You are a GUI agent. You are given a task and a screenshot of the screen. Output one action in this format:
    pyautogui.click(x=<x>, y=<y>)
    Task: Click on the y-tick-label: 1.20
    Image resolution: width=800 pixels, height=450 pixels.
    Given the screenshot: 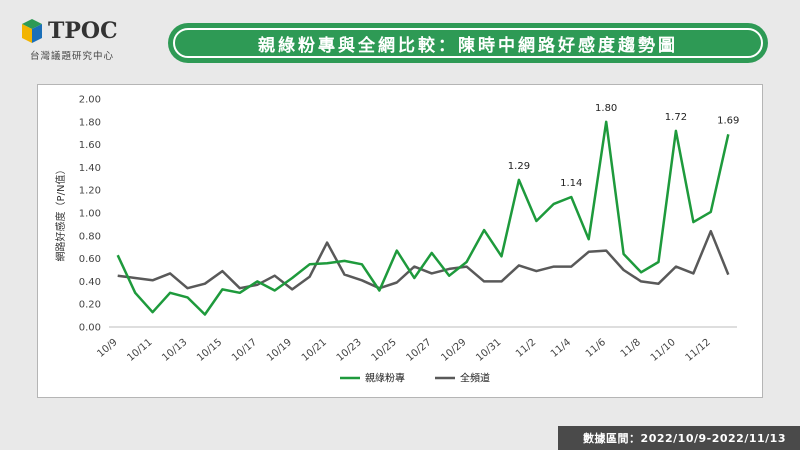 What is the action you would take?
    pyautogui.click(x=90, y=191)
    